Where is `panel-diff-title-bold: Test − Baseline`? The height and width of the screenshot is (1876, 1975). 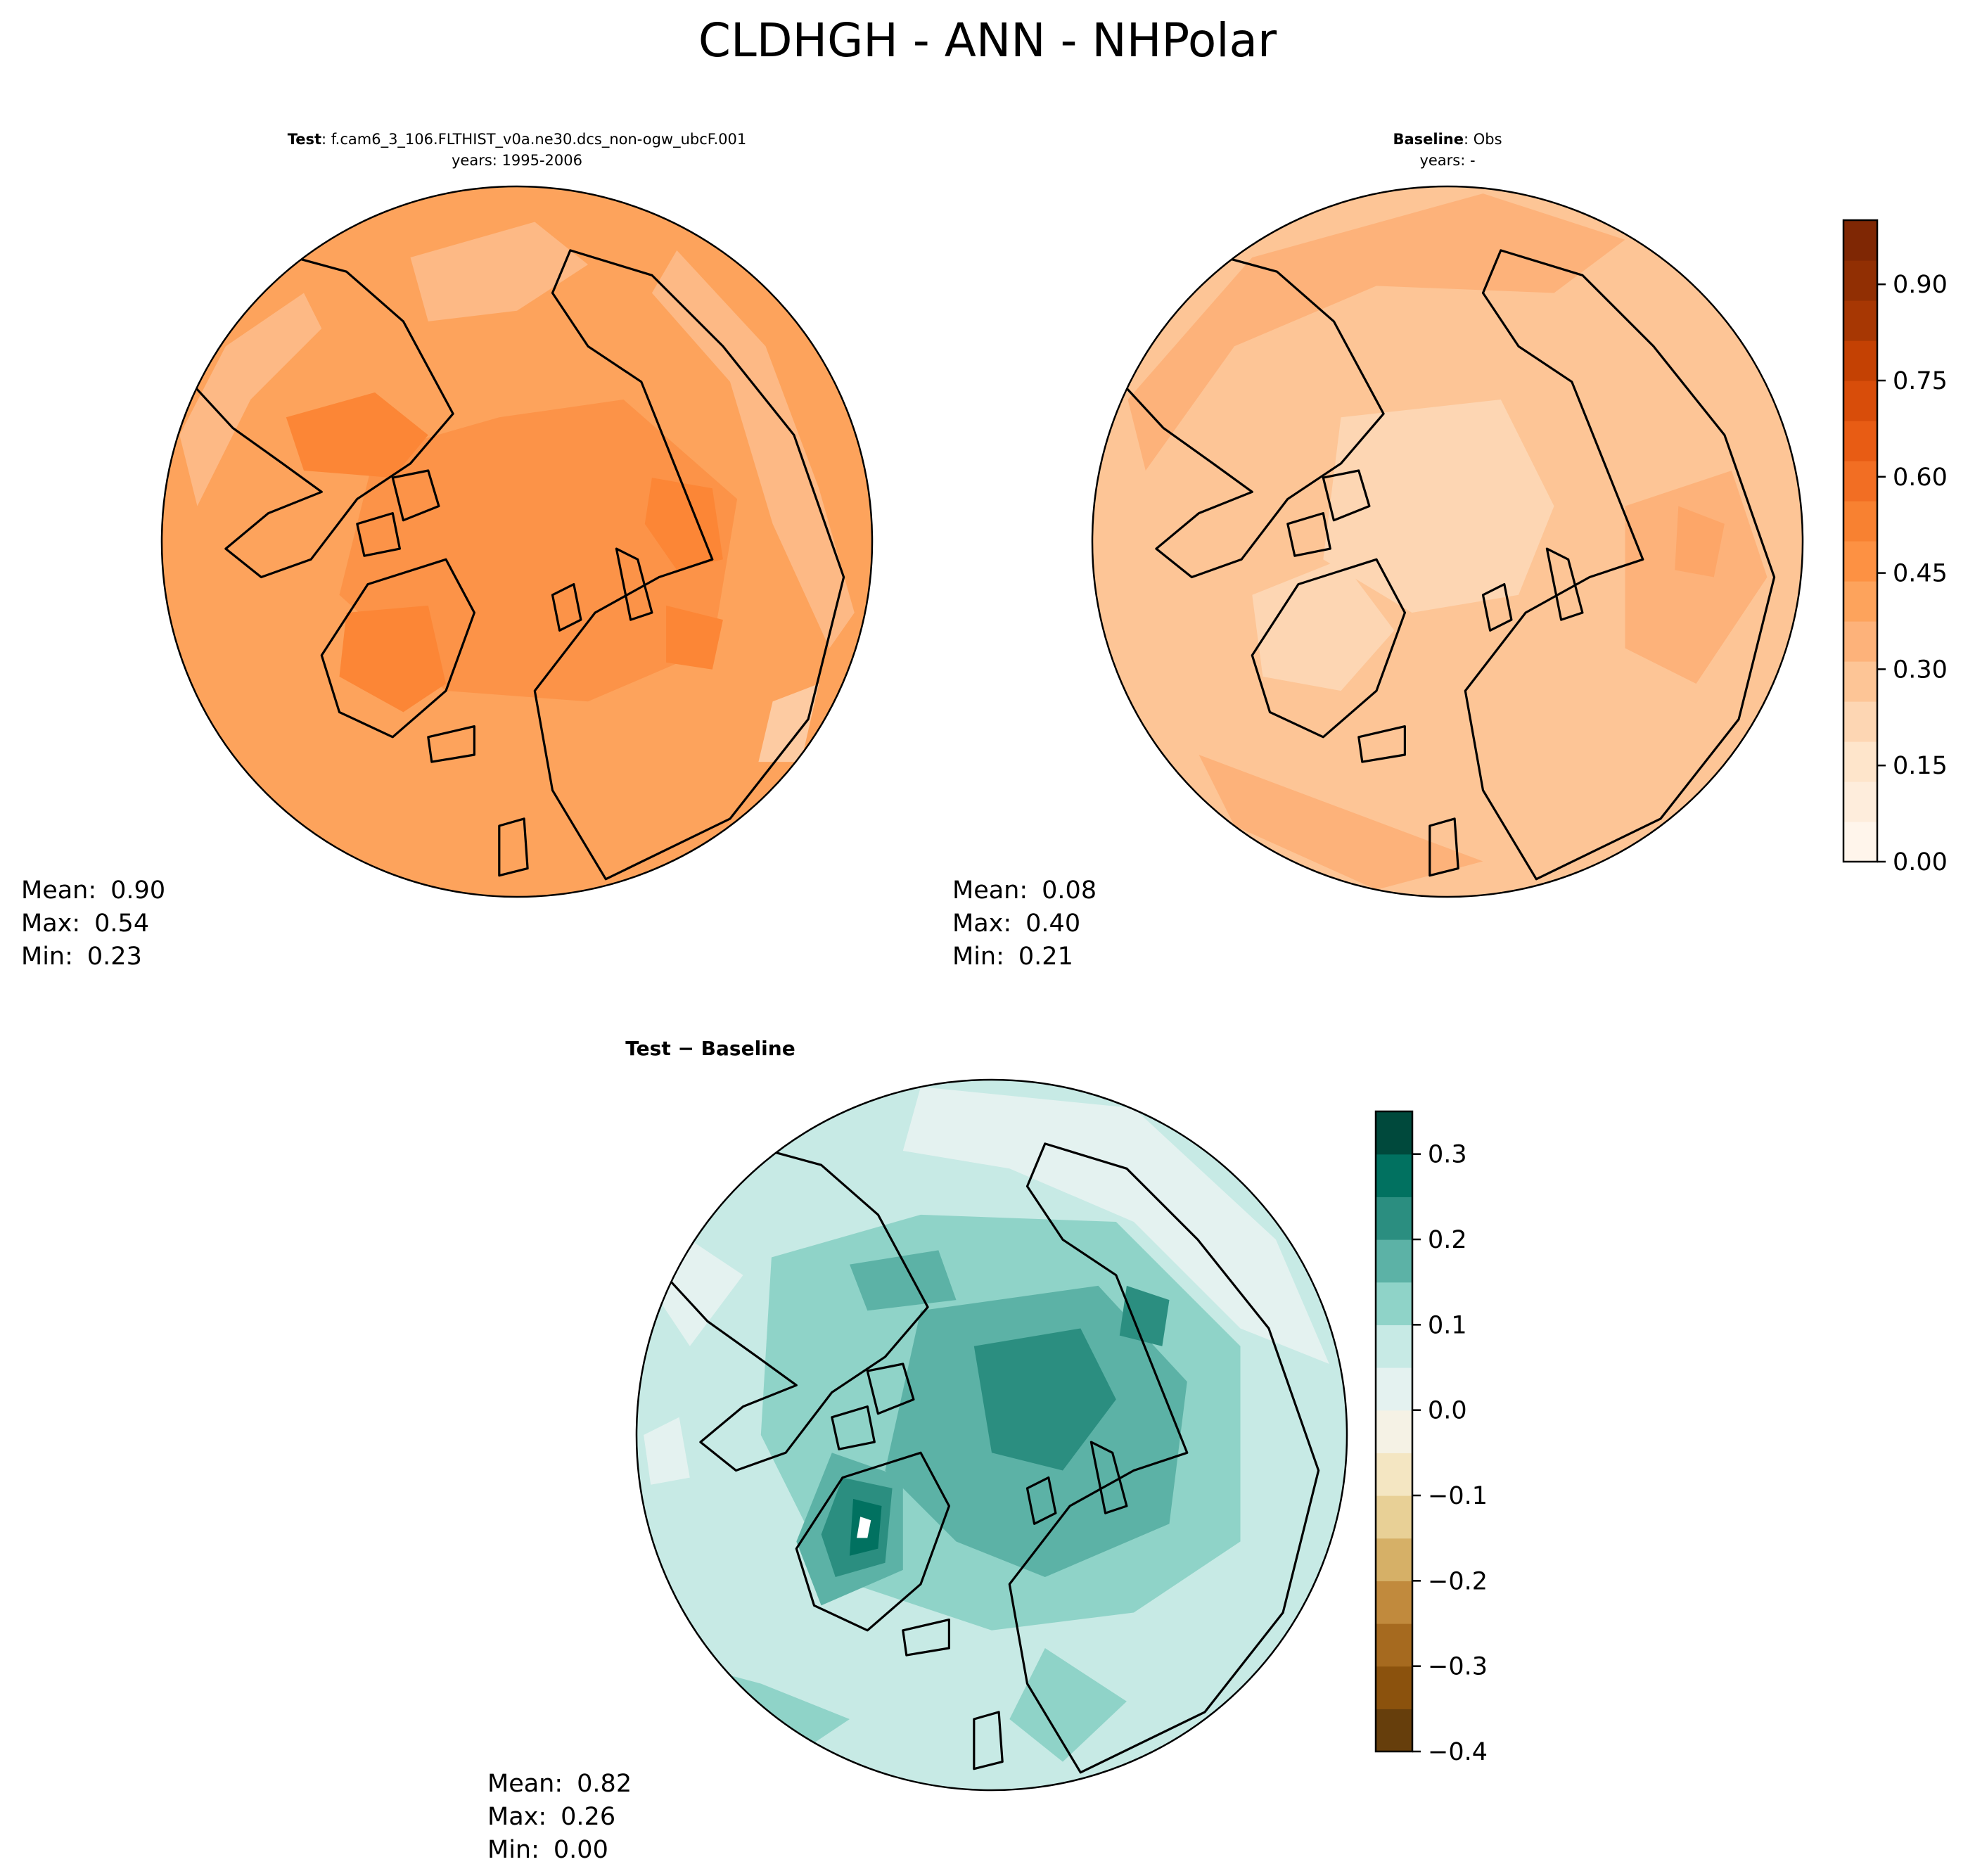
panel-diff-title-bold: Test − Baseline is located at coordinates (710, 1048).